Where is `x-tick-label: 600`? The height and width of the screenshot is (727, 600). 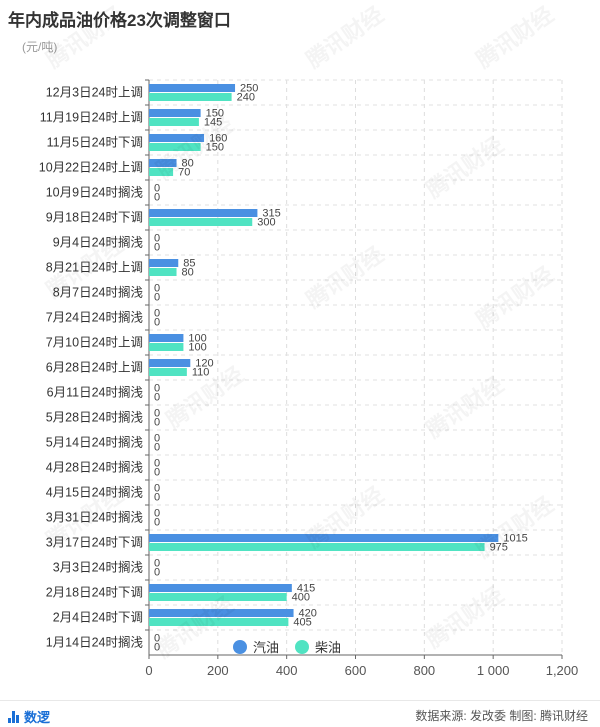
x-tick-label: 600 is located at coordinates (356, 670).